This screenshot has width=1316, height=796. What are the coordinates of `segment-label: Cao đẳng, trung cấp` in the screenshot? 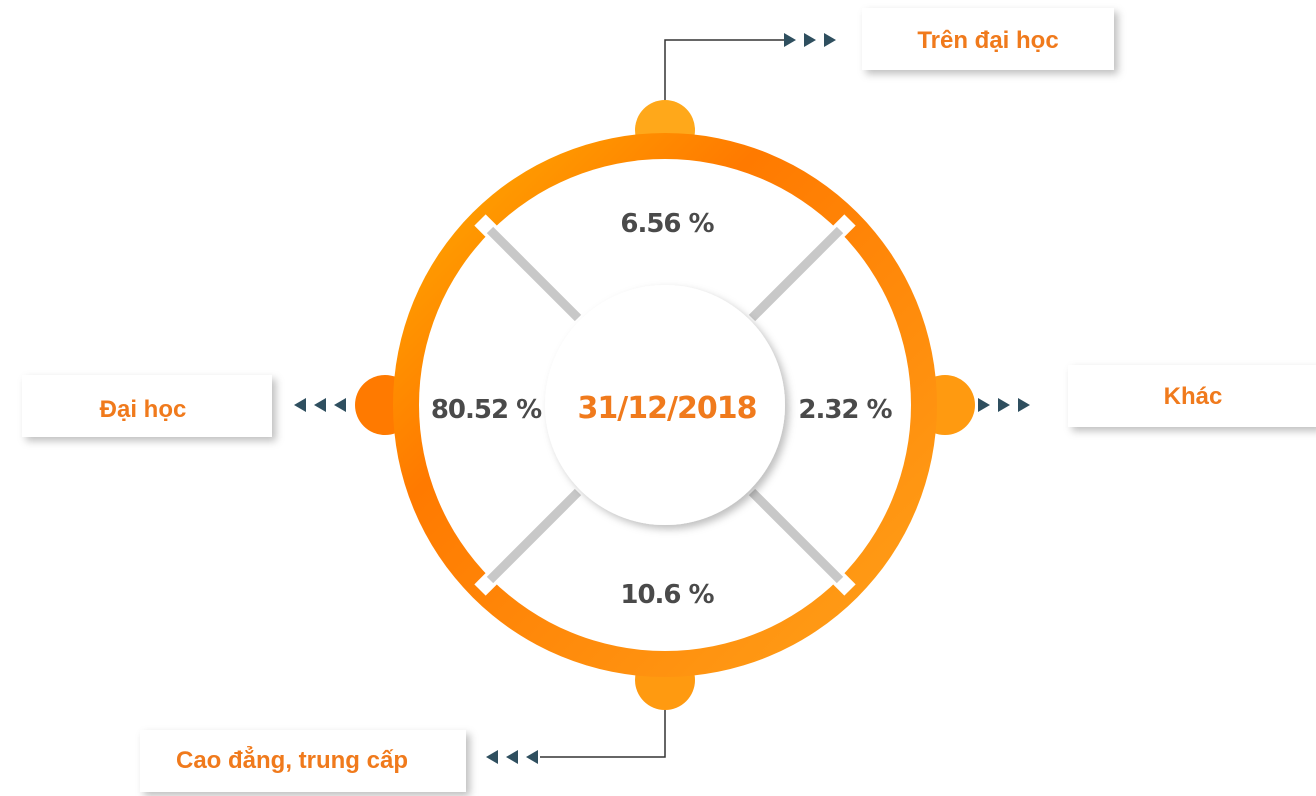 It's located at (292, 759).